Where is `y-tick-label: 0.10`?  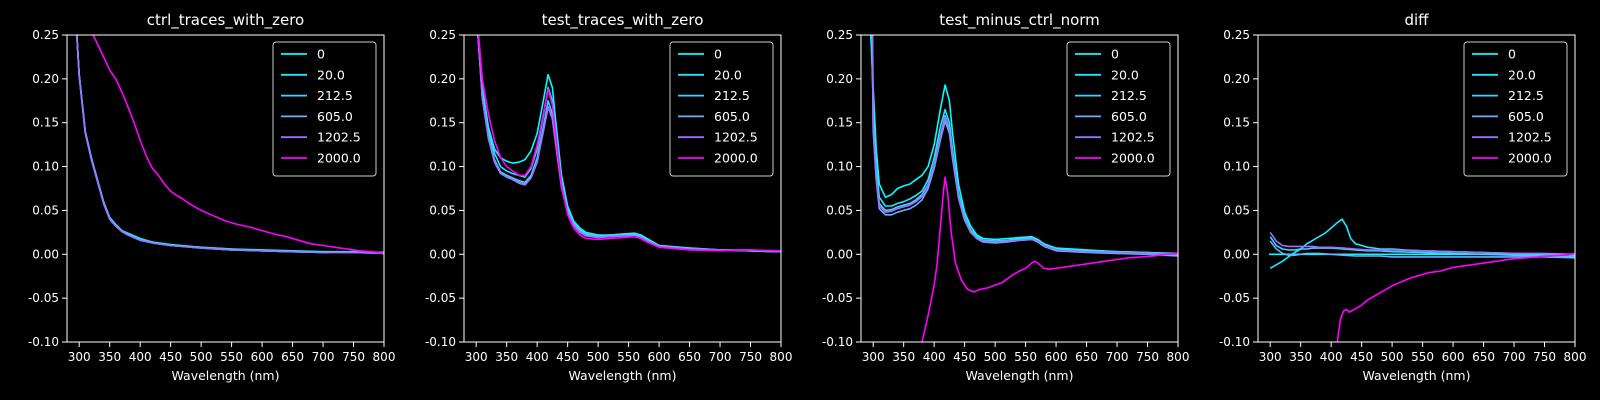 y-tick-label: 0.10 is located at coordinates (839, 167).